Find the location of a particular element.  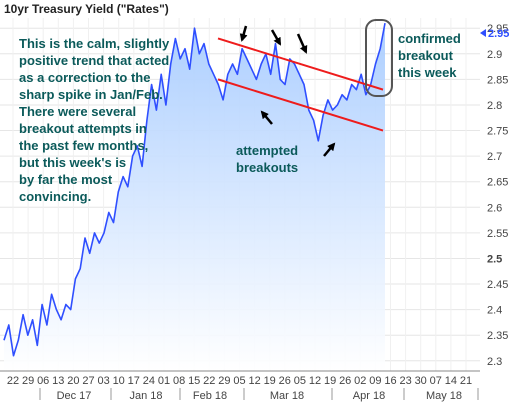

x-tick-label: 23 is located at coordinates (405, 381).